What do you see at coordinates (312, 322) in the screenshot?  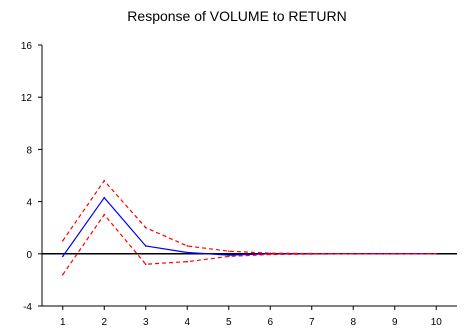 I see `x-tick-label: 7` at bounding box center [312, 322].